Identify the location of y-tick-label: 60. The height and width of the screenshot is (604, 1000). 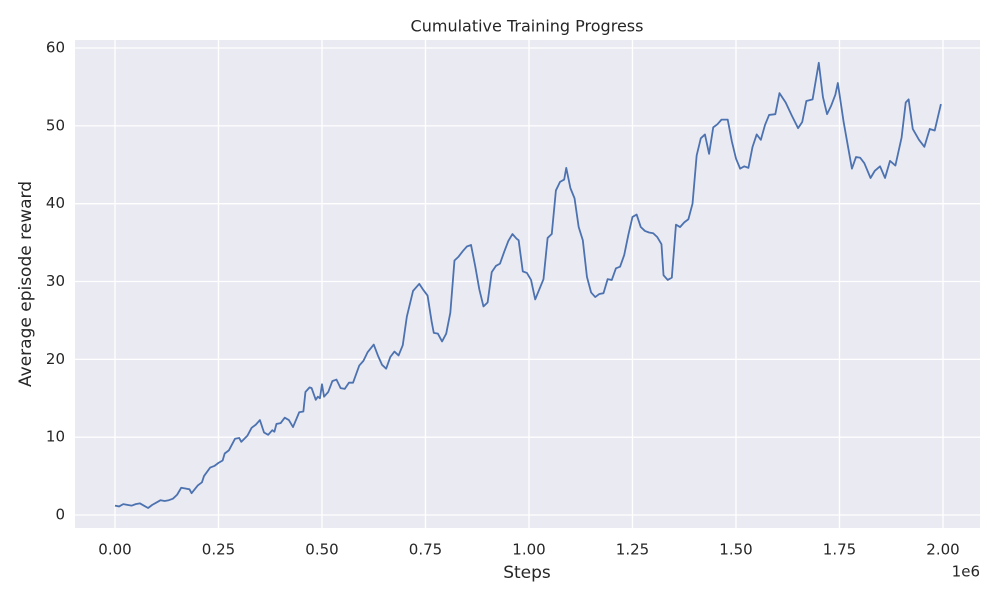
(55, 48).